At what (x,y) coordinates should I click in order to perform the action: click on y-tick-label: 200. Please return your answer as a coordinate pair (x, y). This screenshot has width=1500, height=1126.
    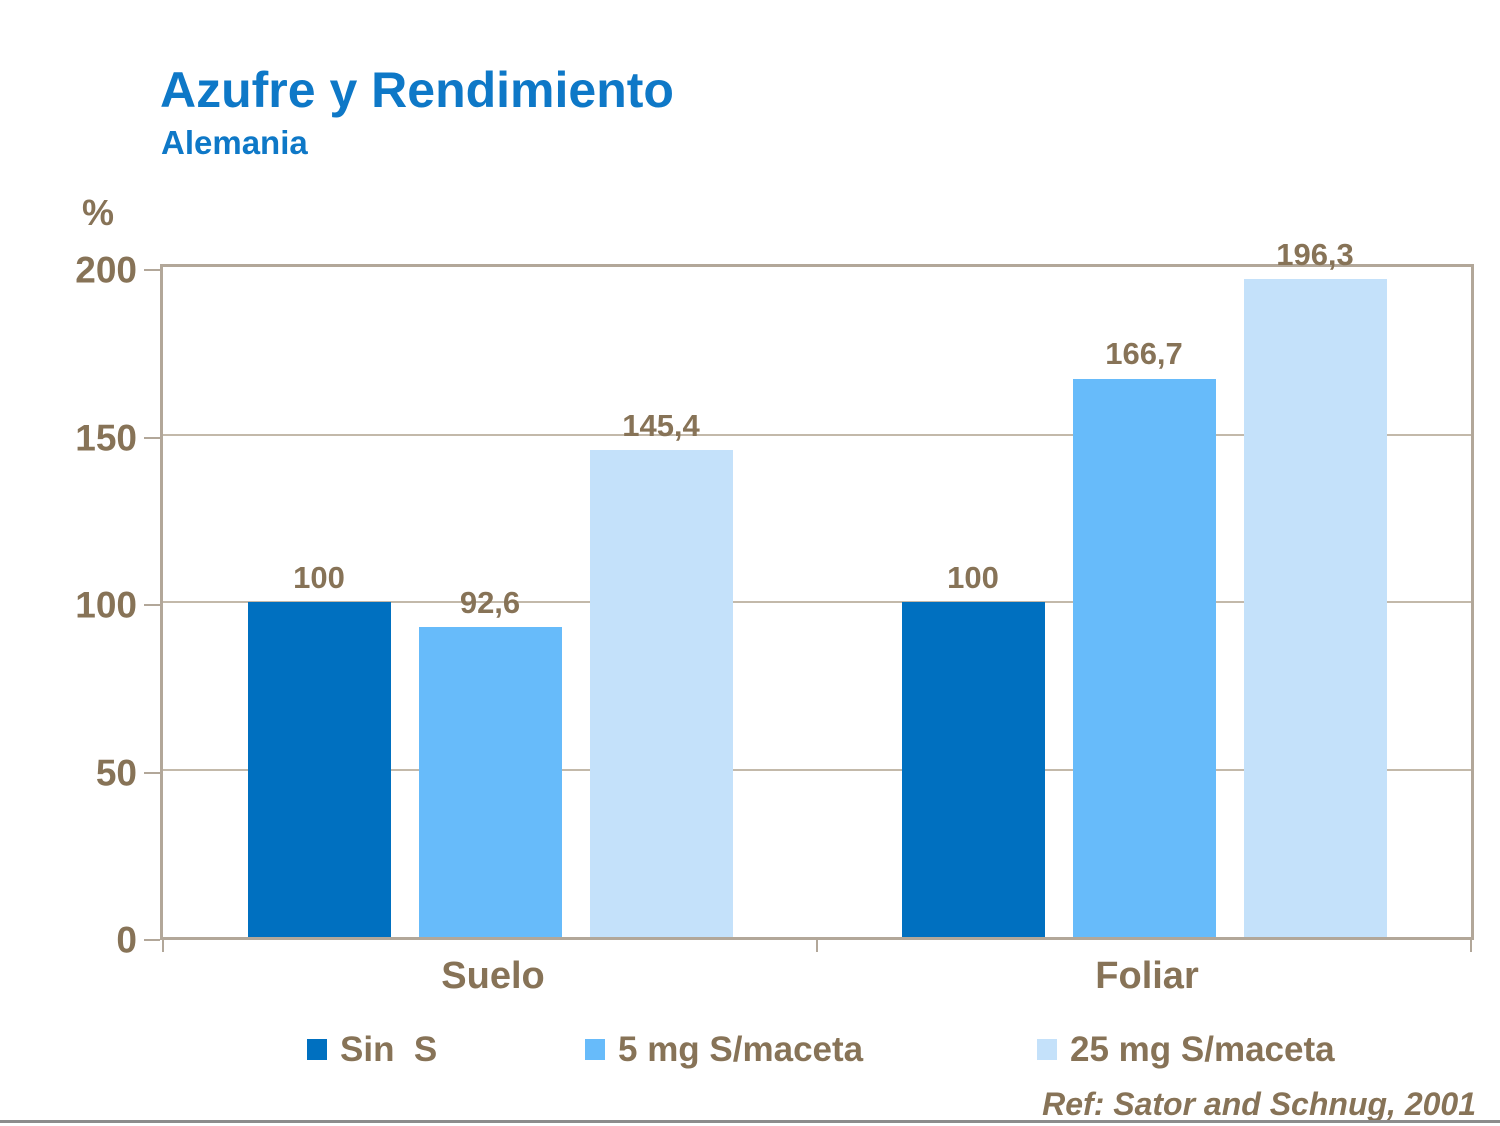
    Looking at the image, I should click on (106, 270).